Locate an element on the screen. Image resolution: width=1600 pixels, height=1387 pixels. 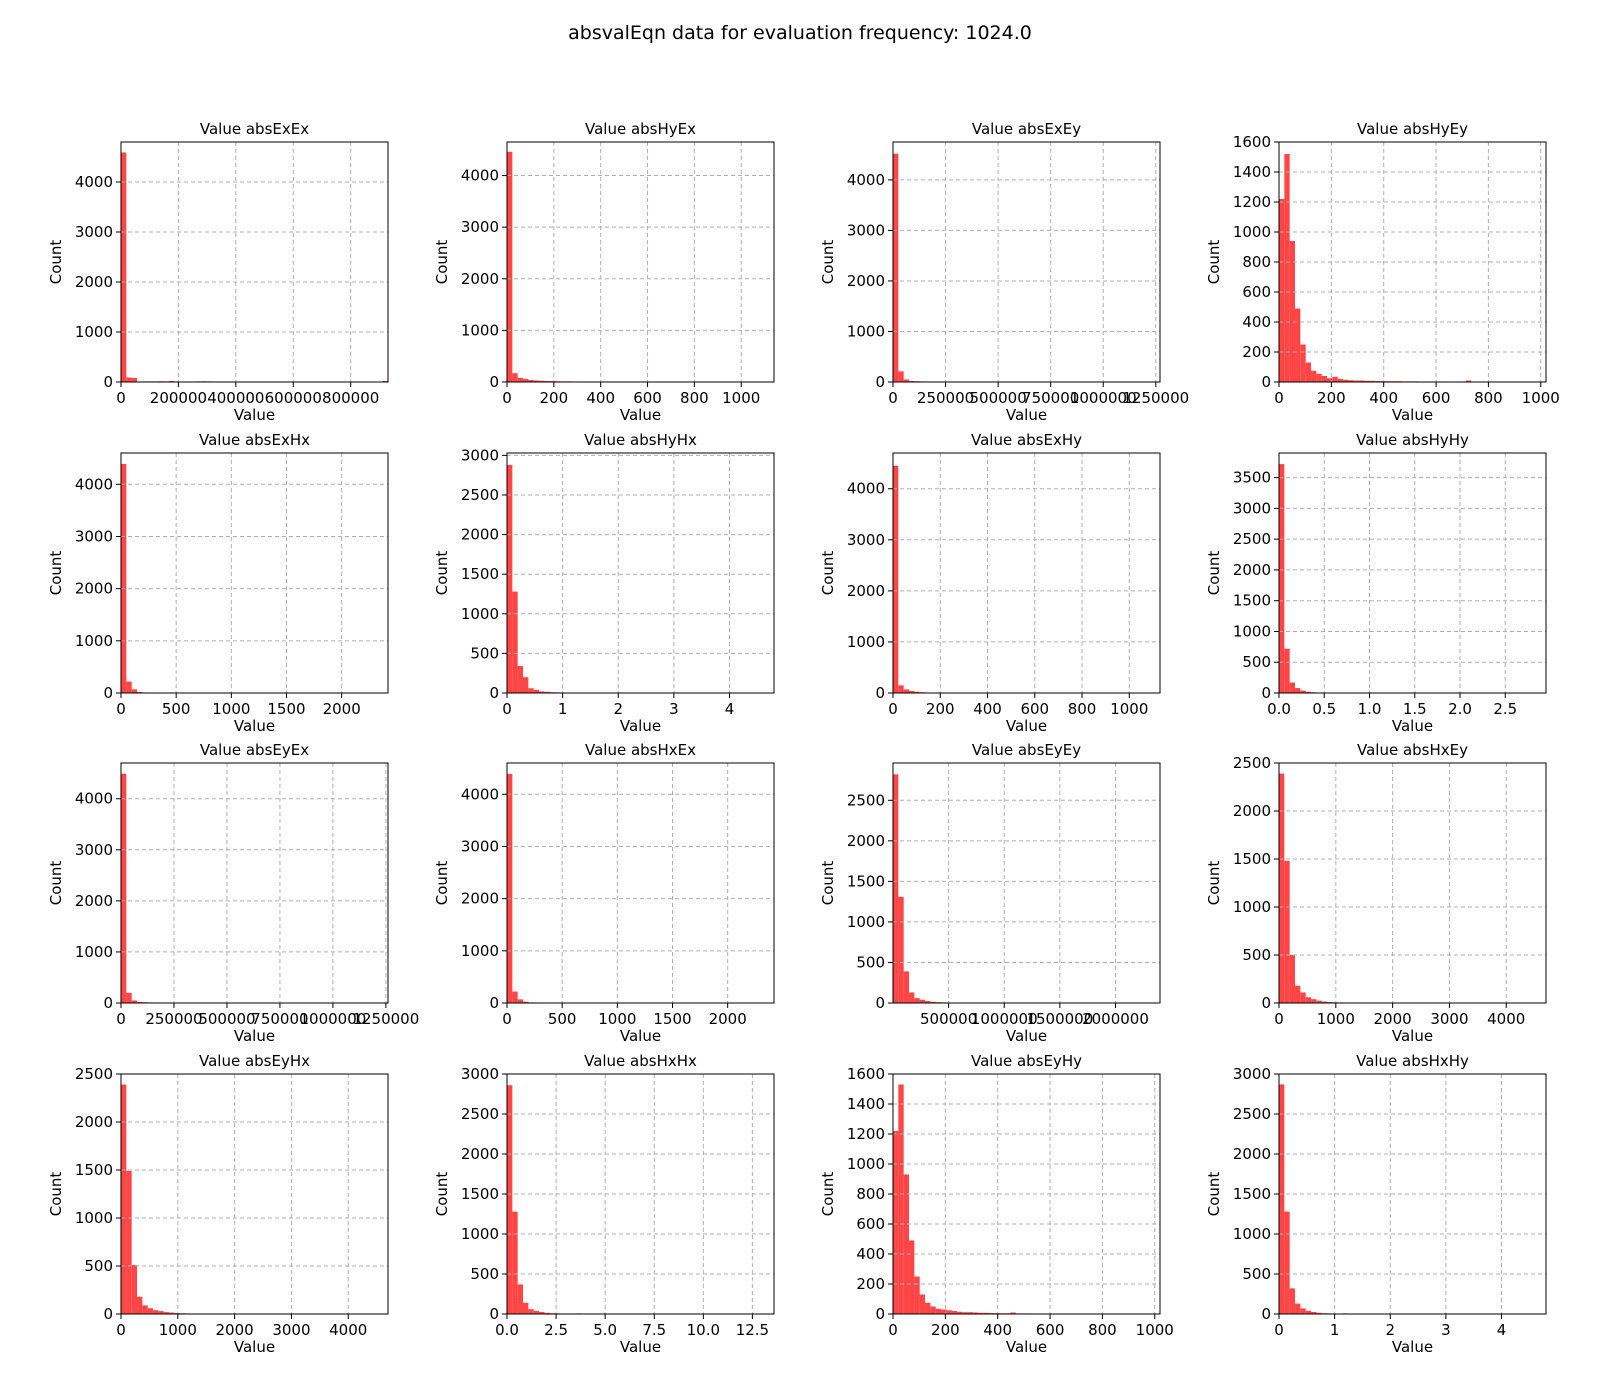
panel-title: Value absHyEx is located at coordinates (640, 129).